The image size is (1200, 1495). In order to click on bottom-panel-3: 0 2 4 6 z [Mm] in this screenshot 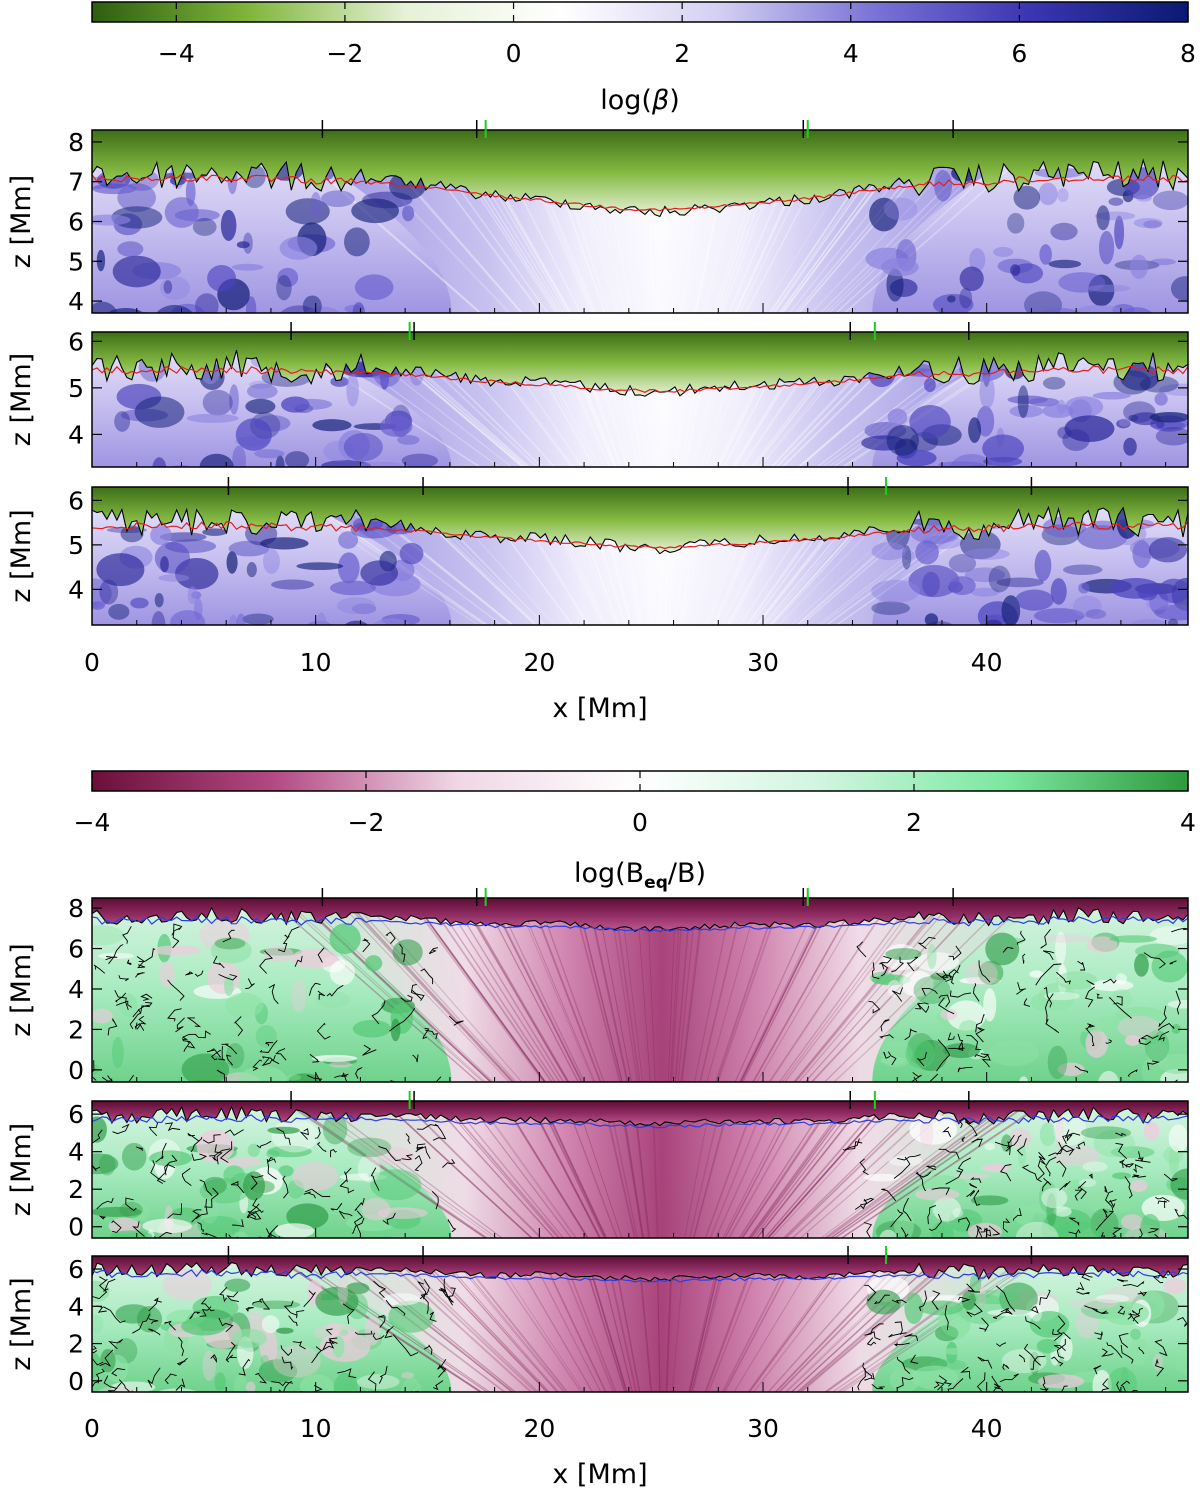, I will do `click(597, 1321)`.